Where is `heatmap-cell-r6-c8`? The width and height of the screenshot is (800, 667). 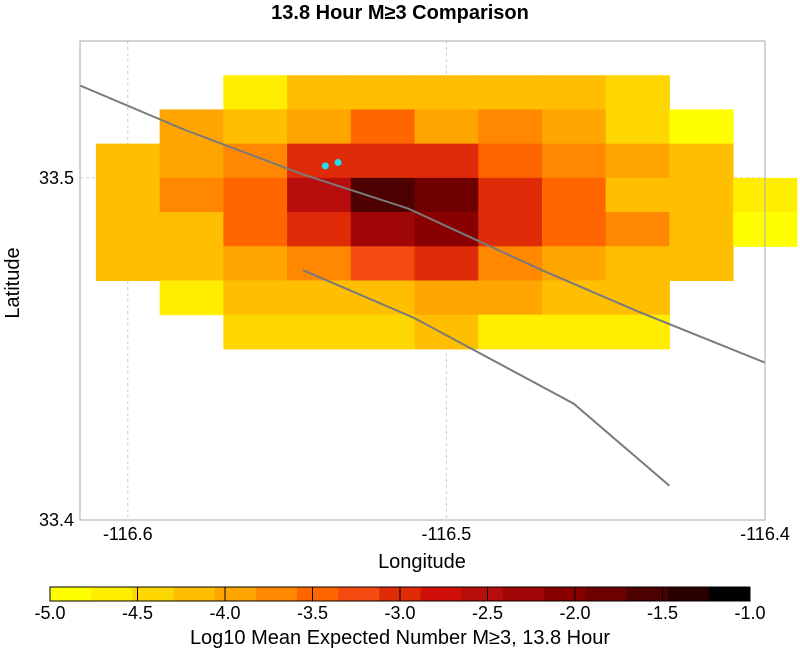 heatmap-cell-r6-c8 is located at coordinates (637, 298).